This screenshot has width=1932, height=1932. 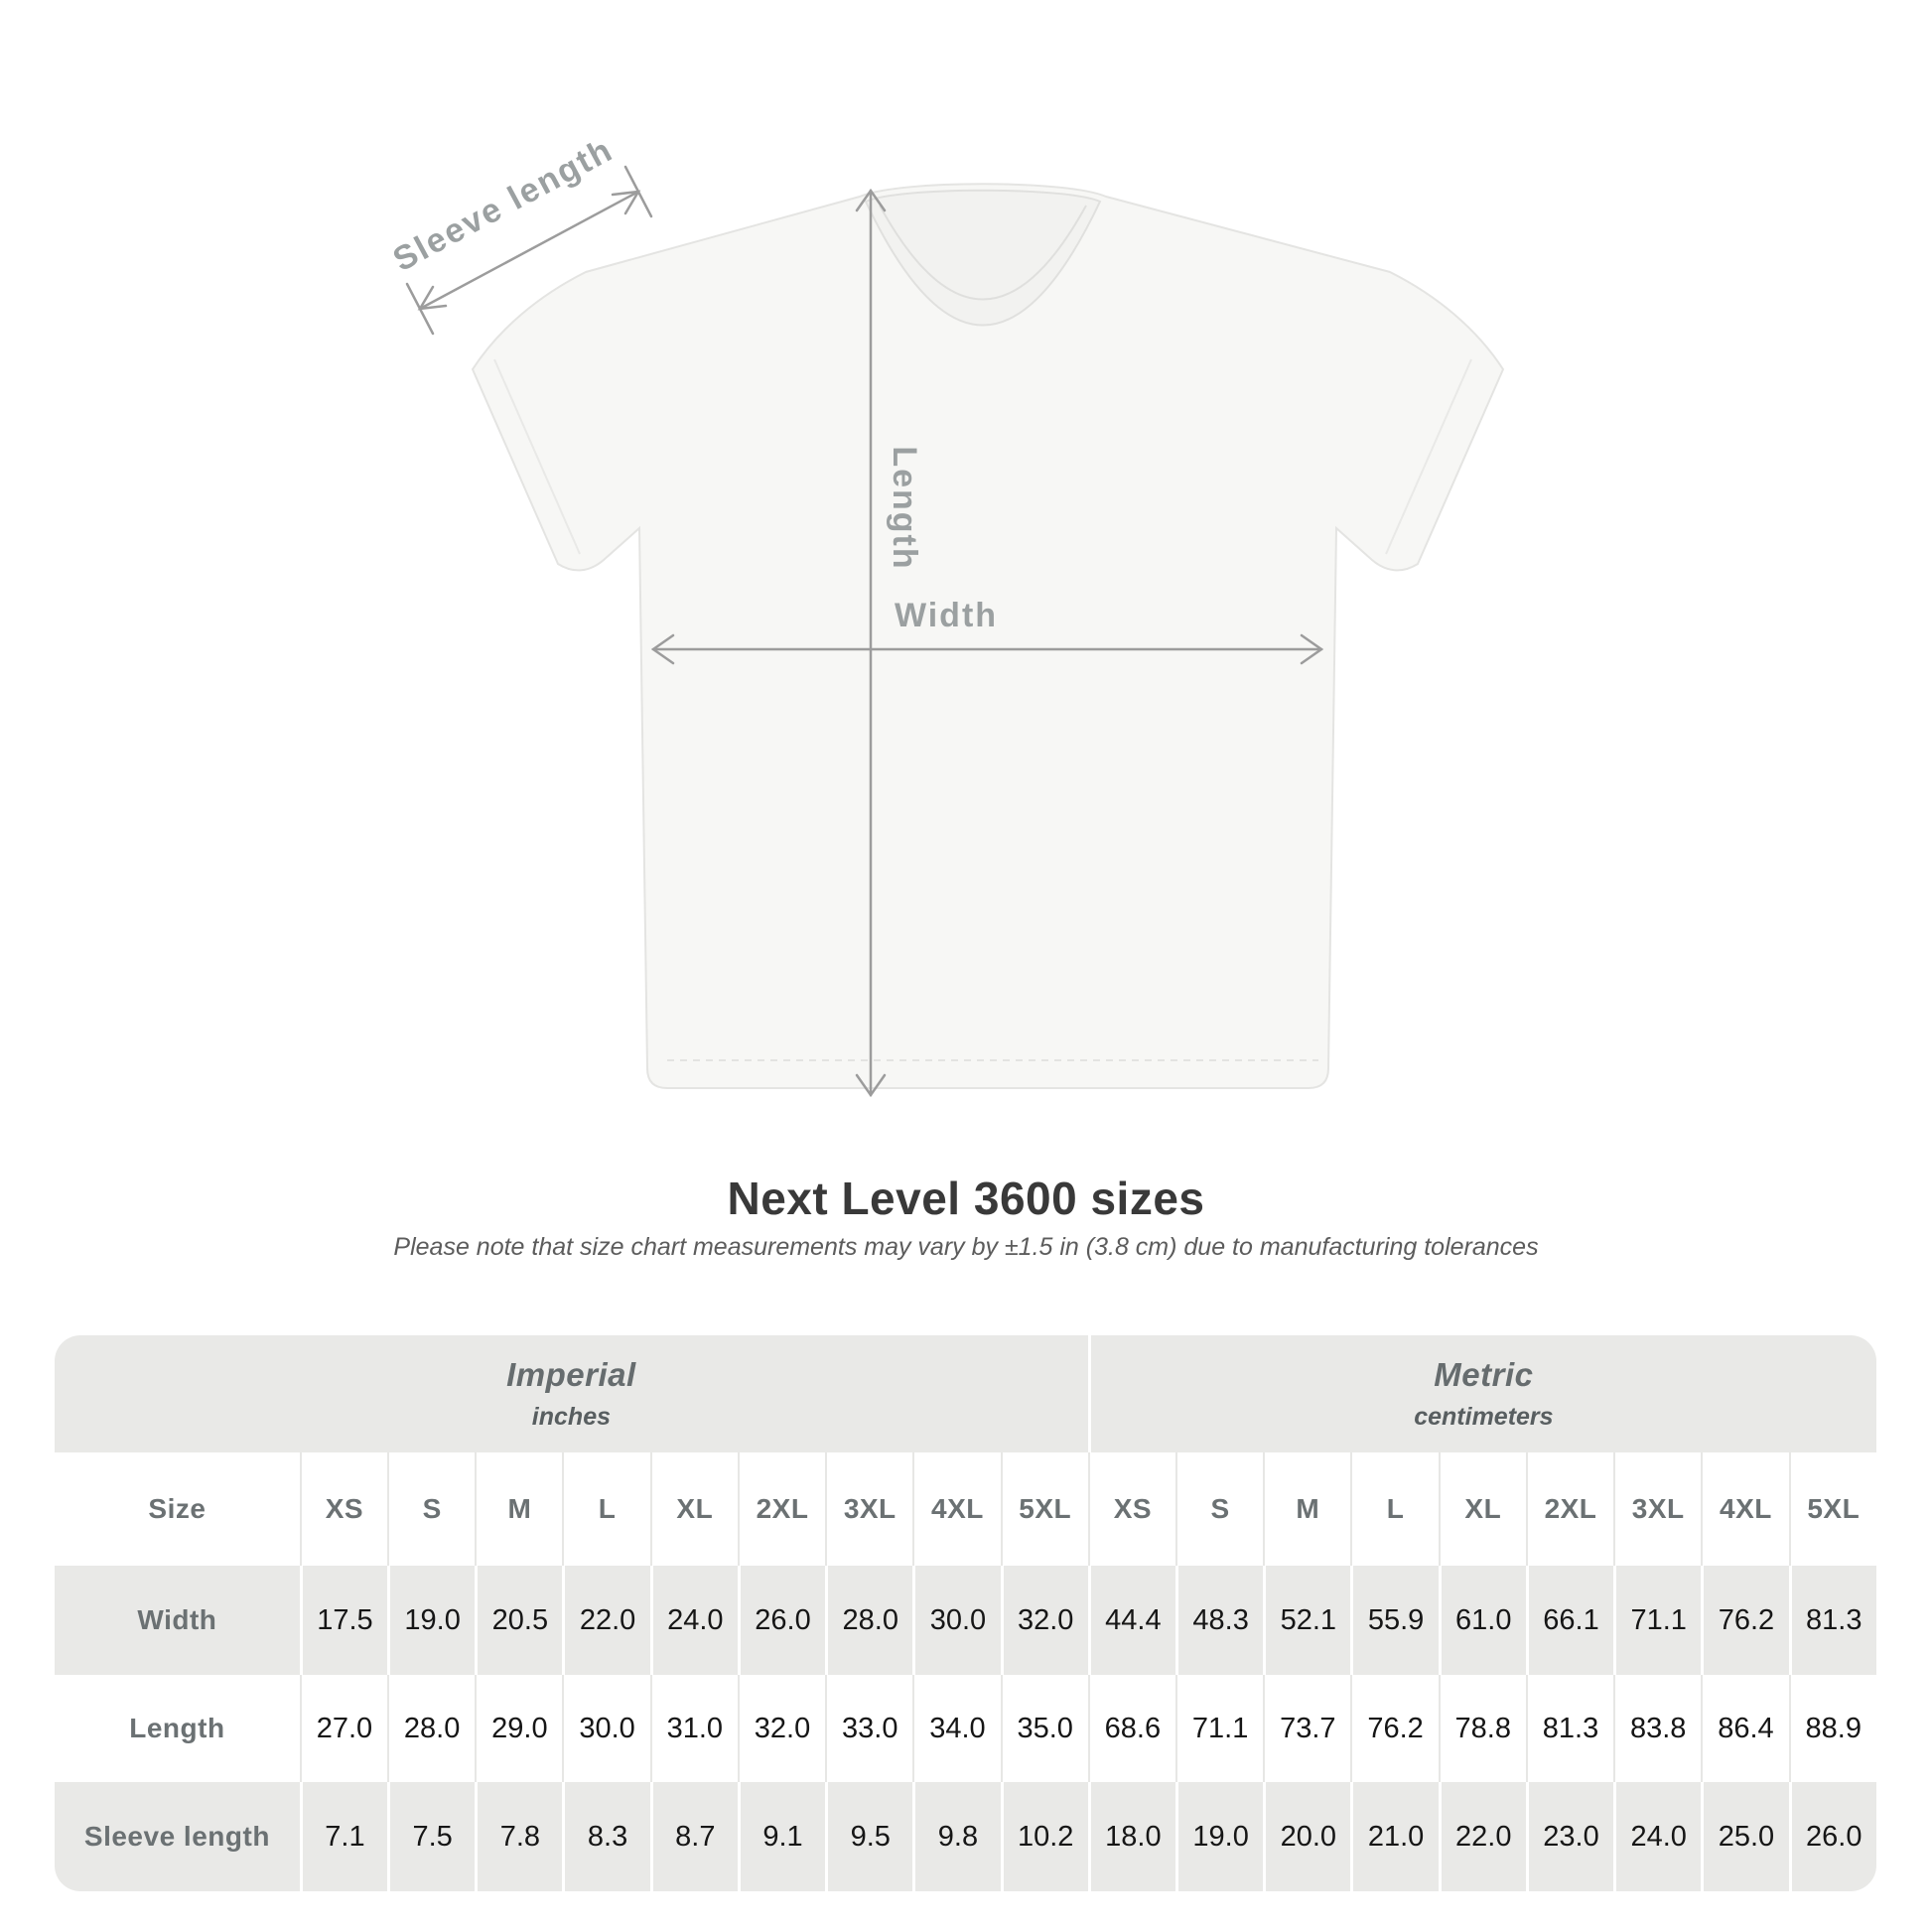 I want to click on length-arrow, so click(x=871, y=643).